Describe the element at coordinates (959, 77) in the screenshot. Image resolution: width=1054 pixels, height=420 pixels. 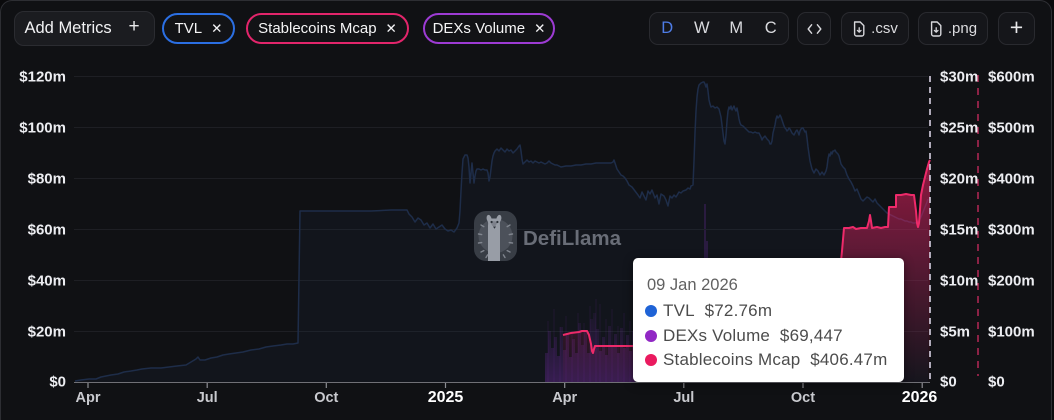
I see `svg-text: $30m` at that location.